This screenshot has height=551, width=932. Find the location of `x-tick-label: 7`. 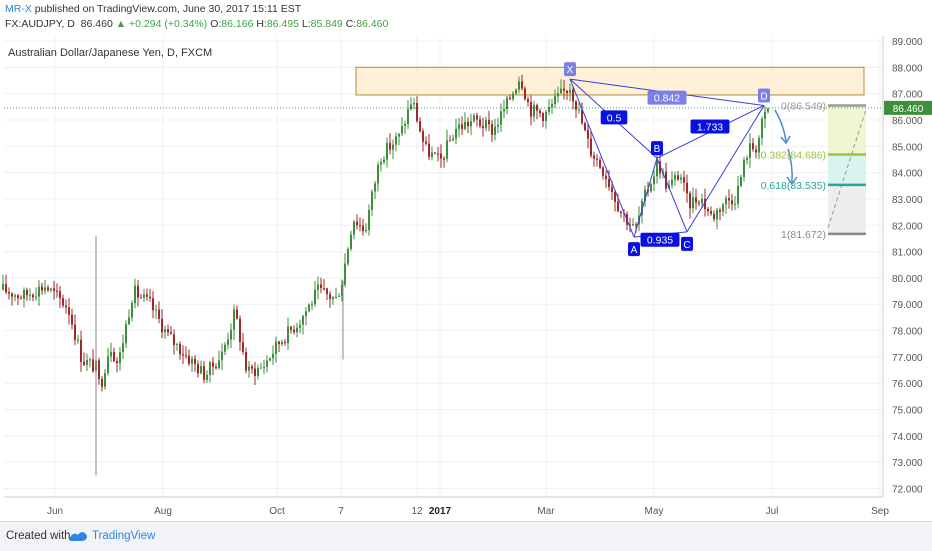

x-tick-label: 7 is located at coordinates (341, 511).